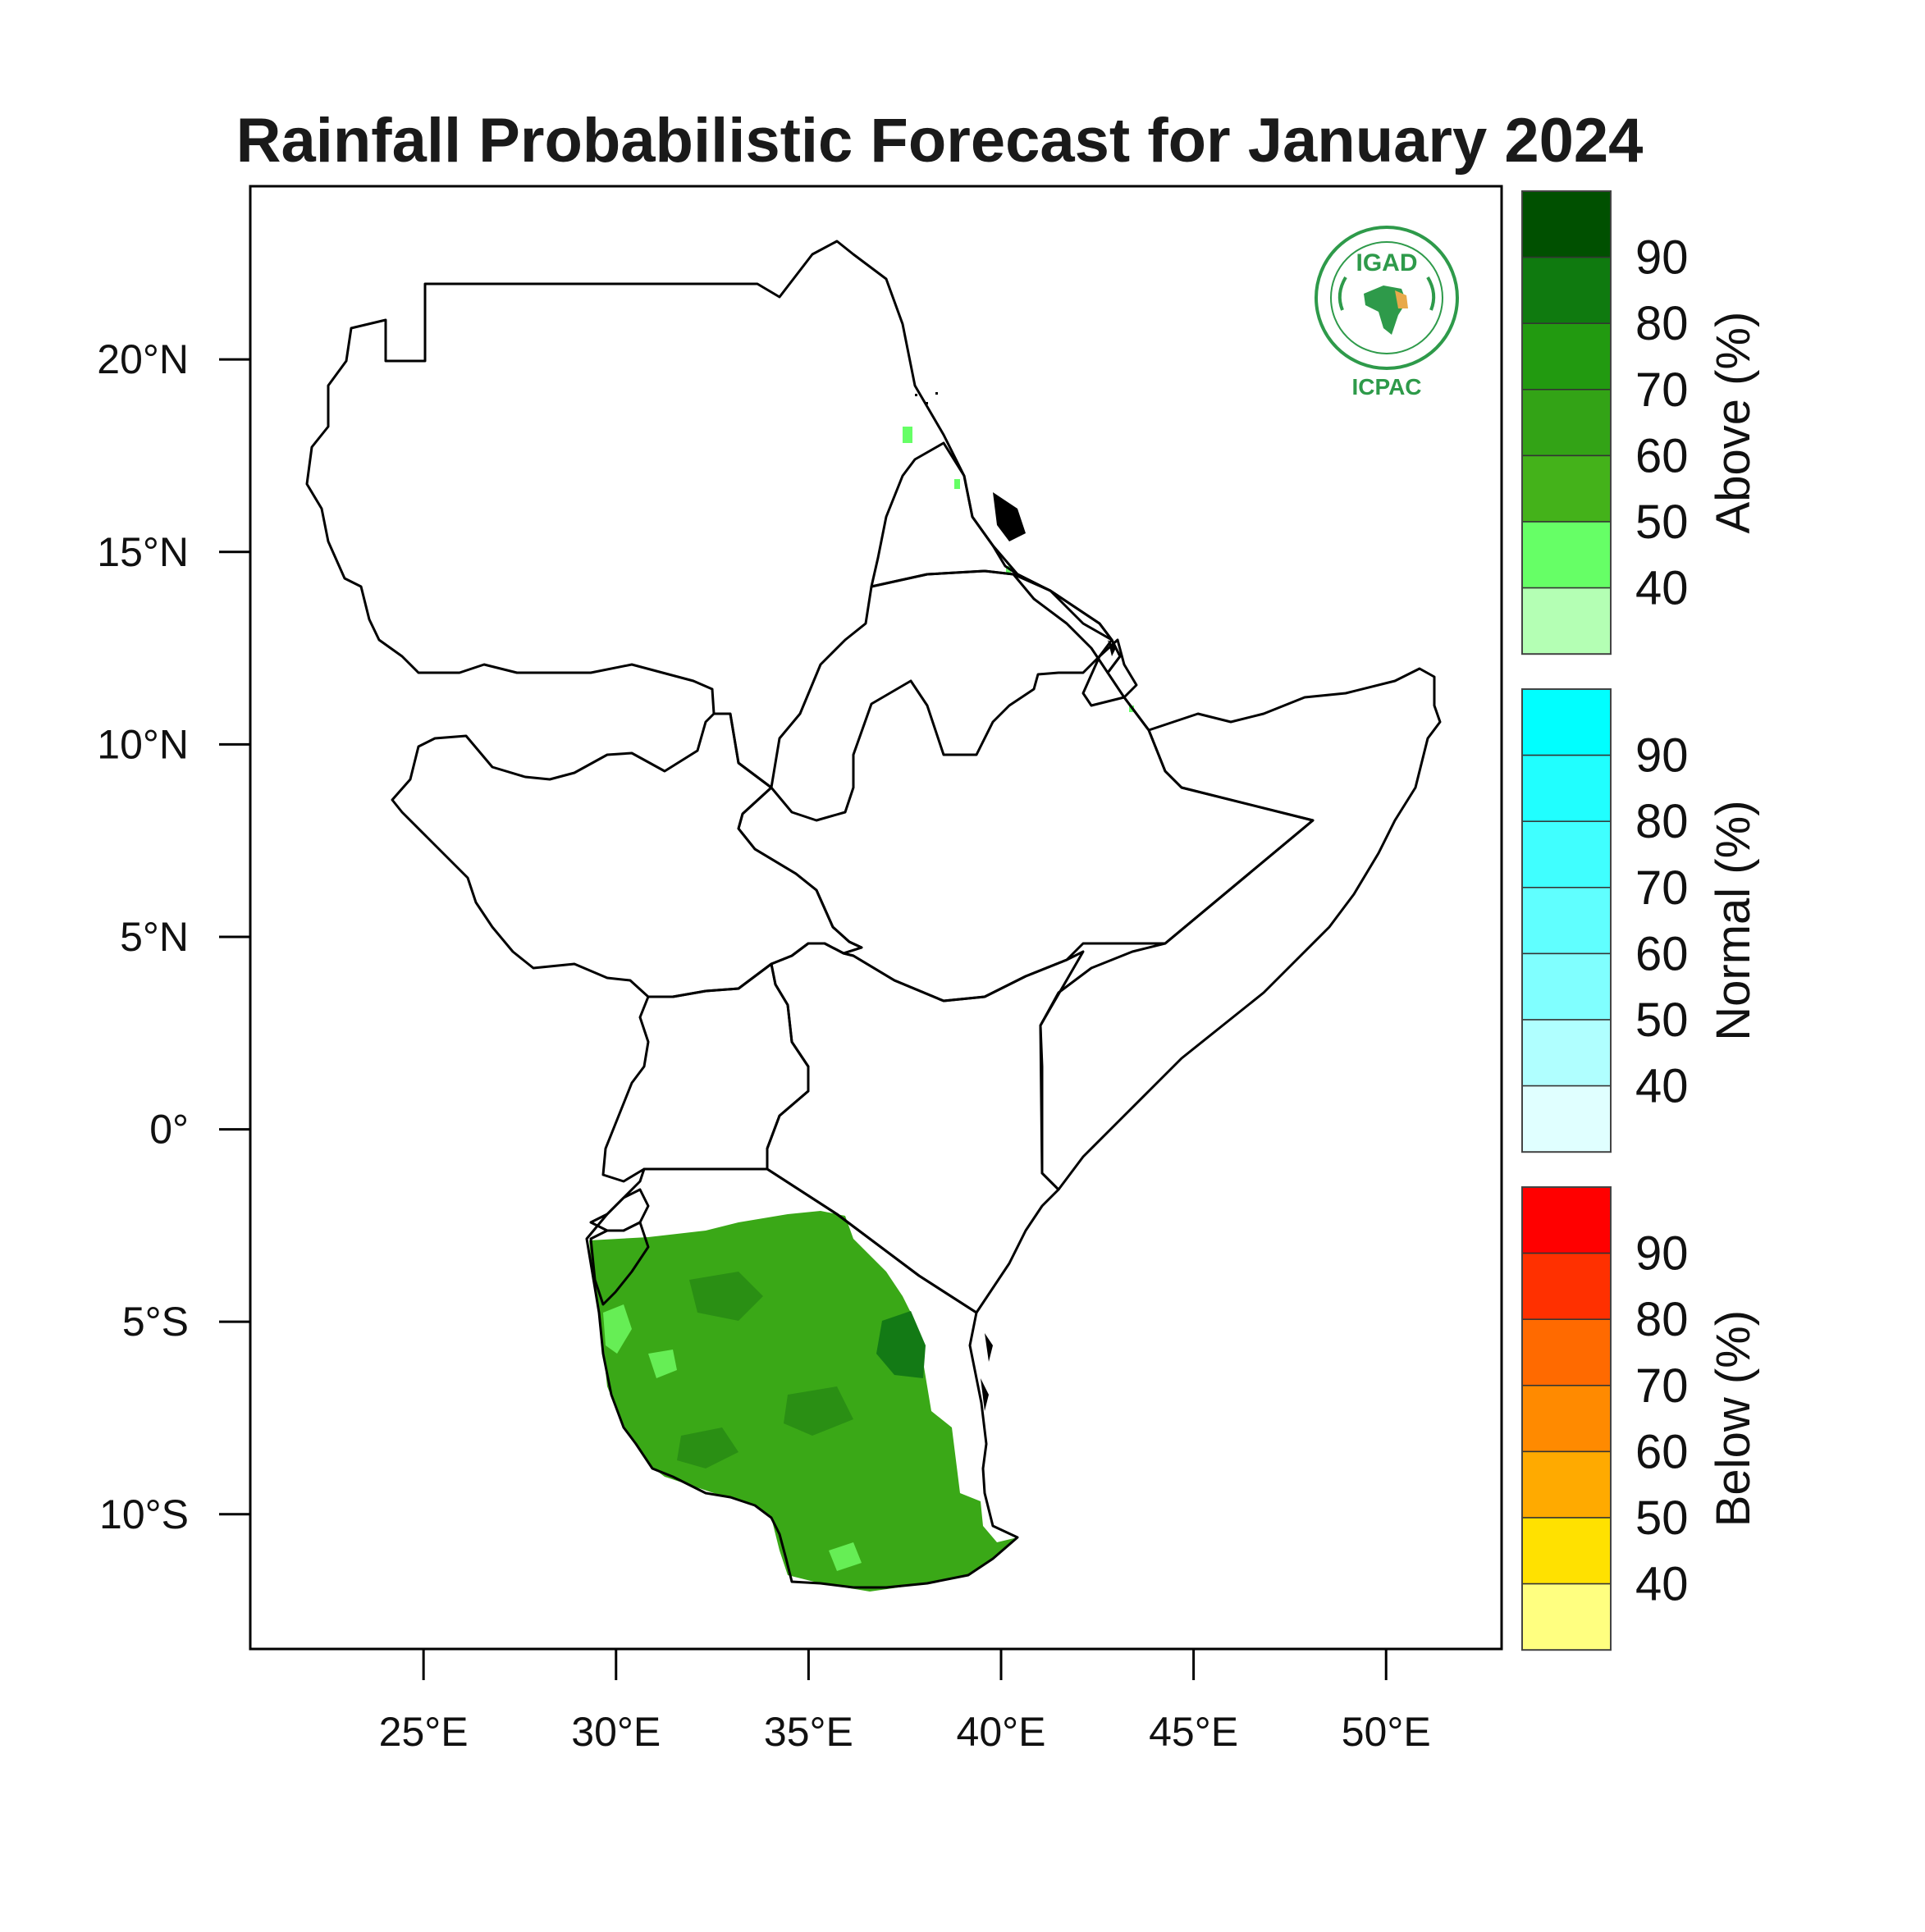 The height and width of the screenshot is (1932, 1925). Describe the element at coordinates (619, 1264) in the screenshot. I see `burundi-border` at that location.